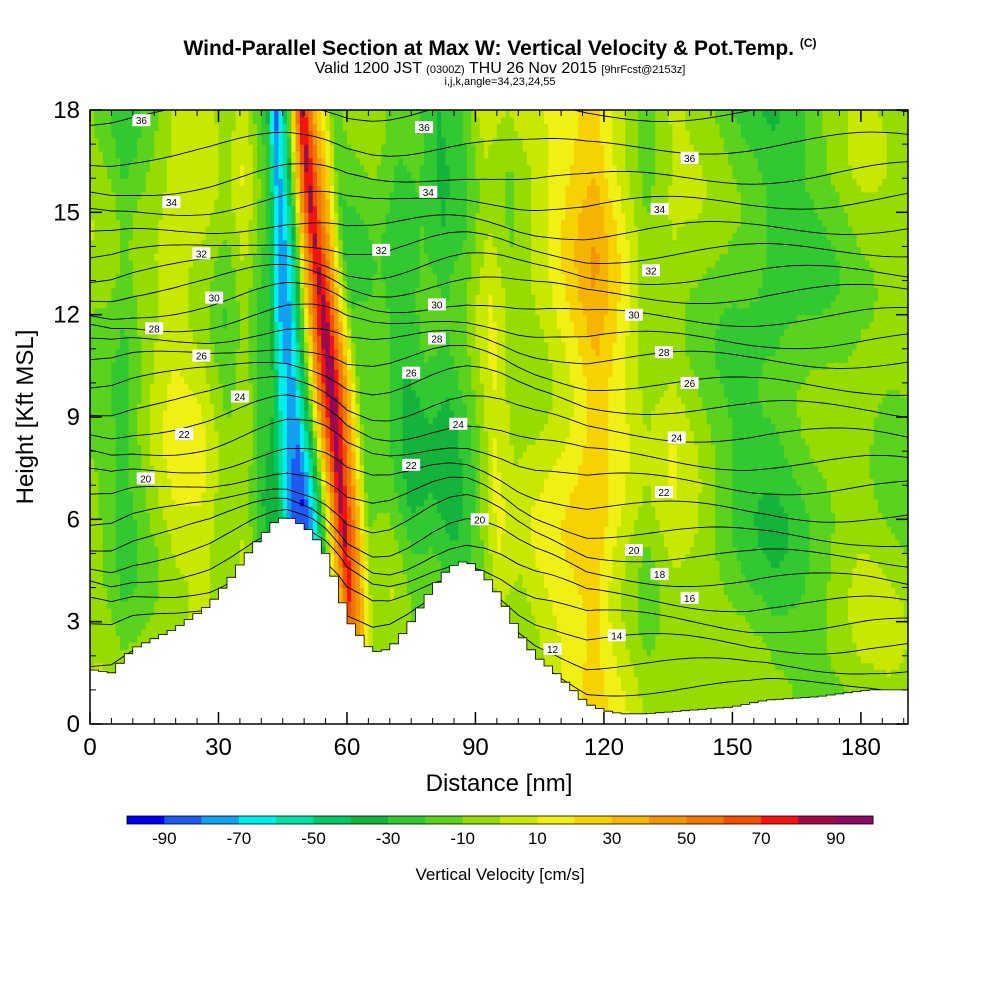  What do you see at coordinates (552, 649) in the screenshot?
I see `theta-label-12: 12` at bounding box center [552, 649].